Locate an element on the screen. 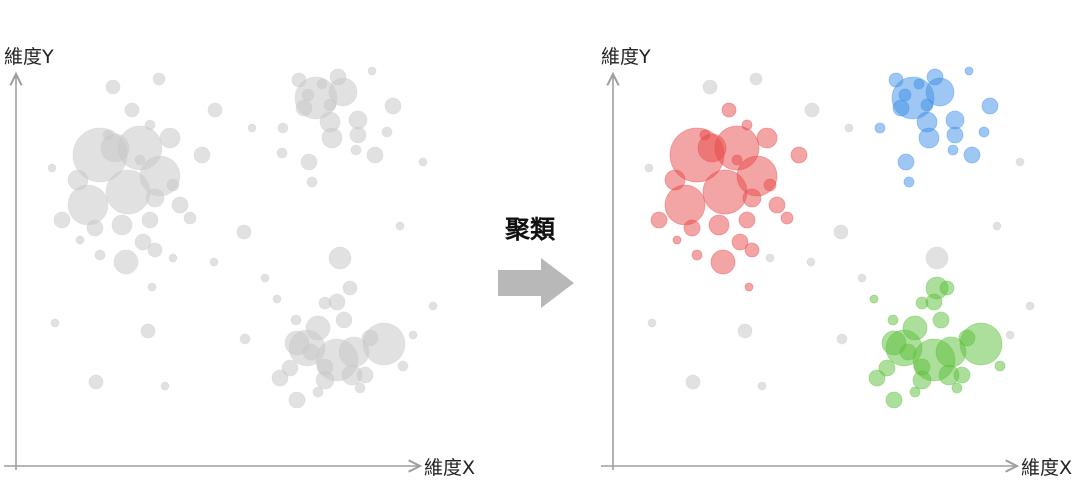  left-x-axis-label: 維度X is located at coordinates (449, 468).